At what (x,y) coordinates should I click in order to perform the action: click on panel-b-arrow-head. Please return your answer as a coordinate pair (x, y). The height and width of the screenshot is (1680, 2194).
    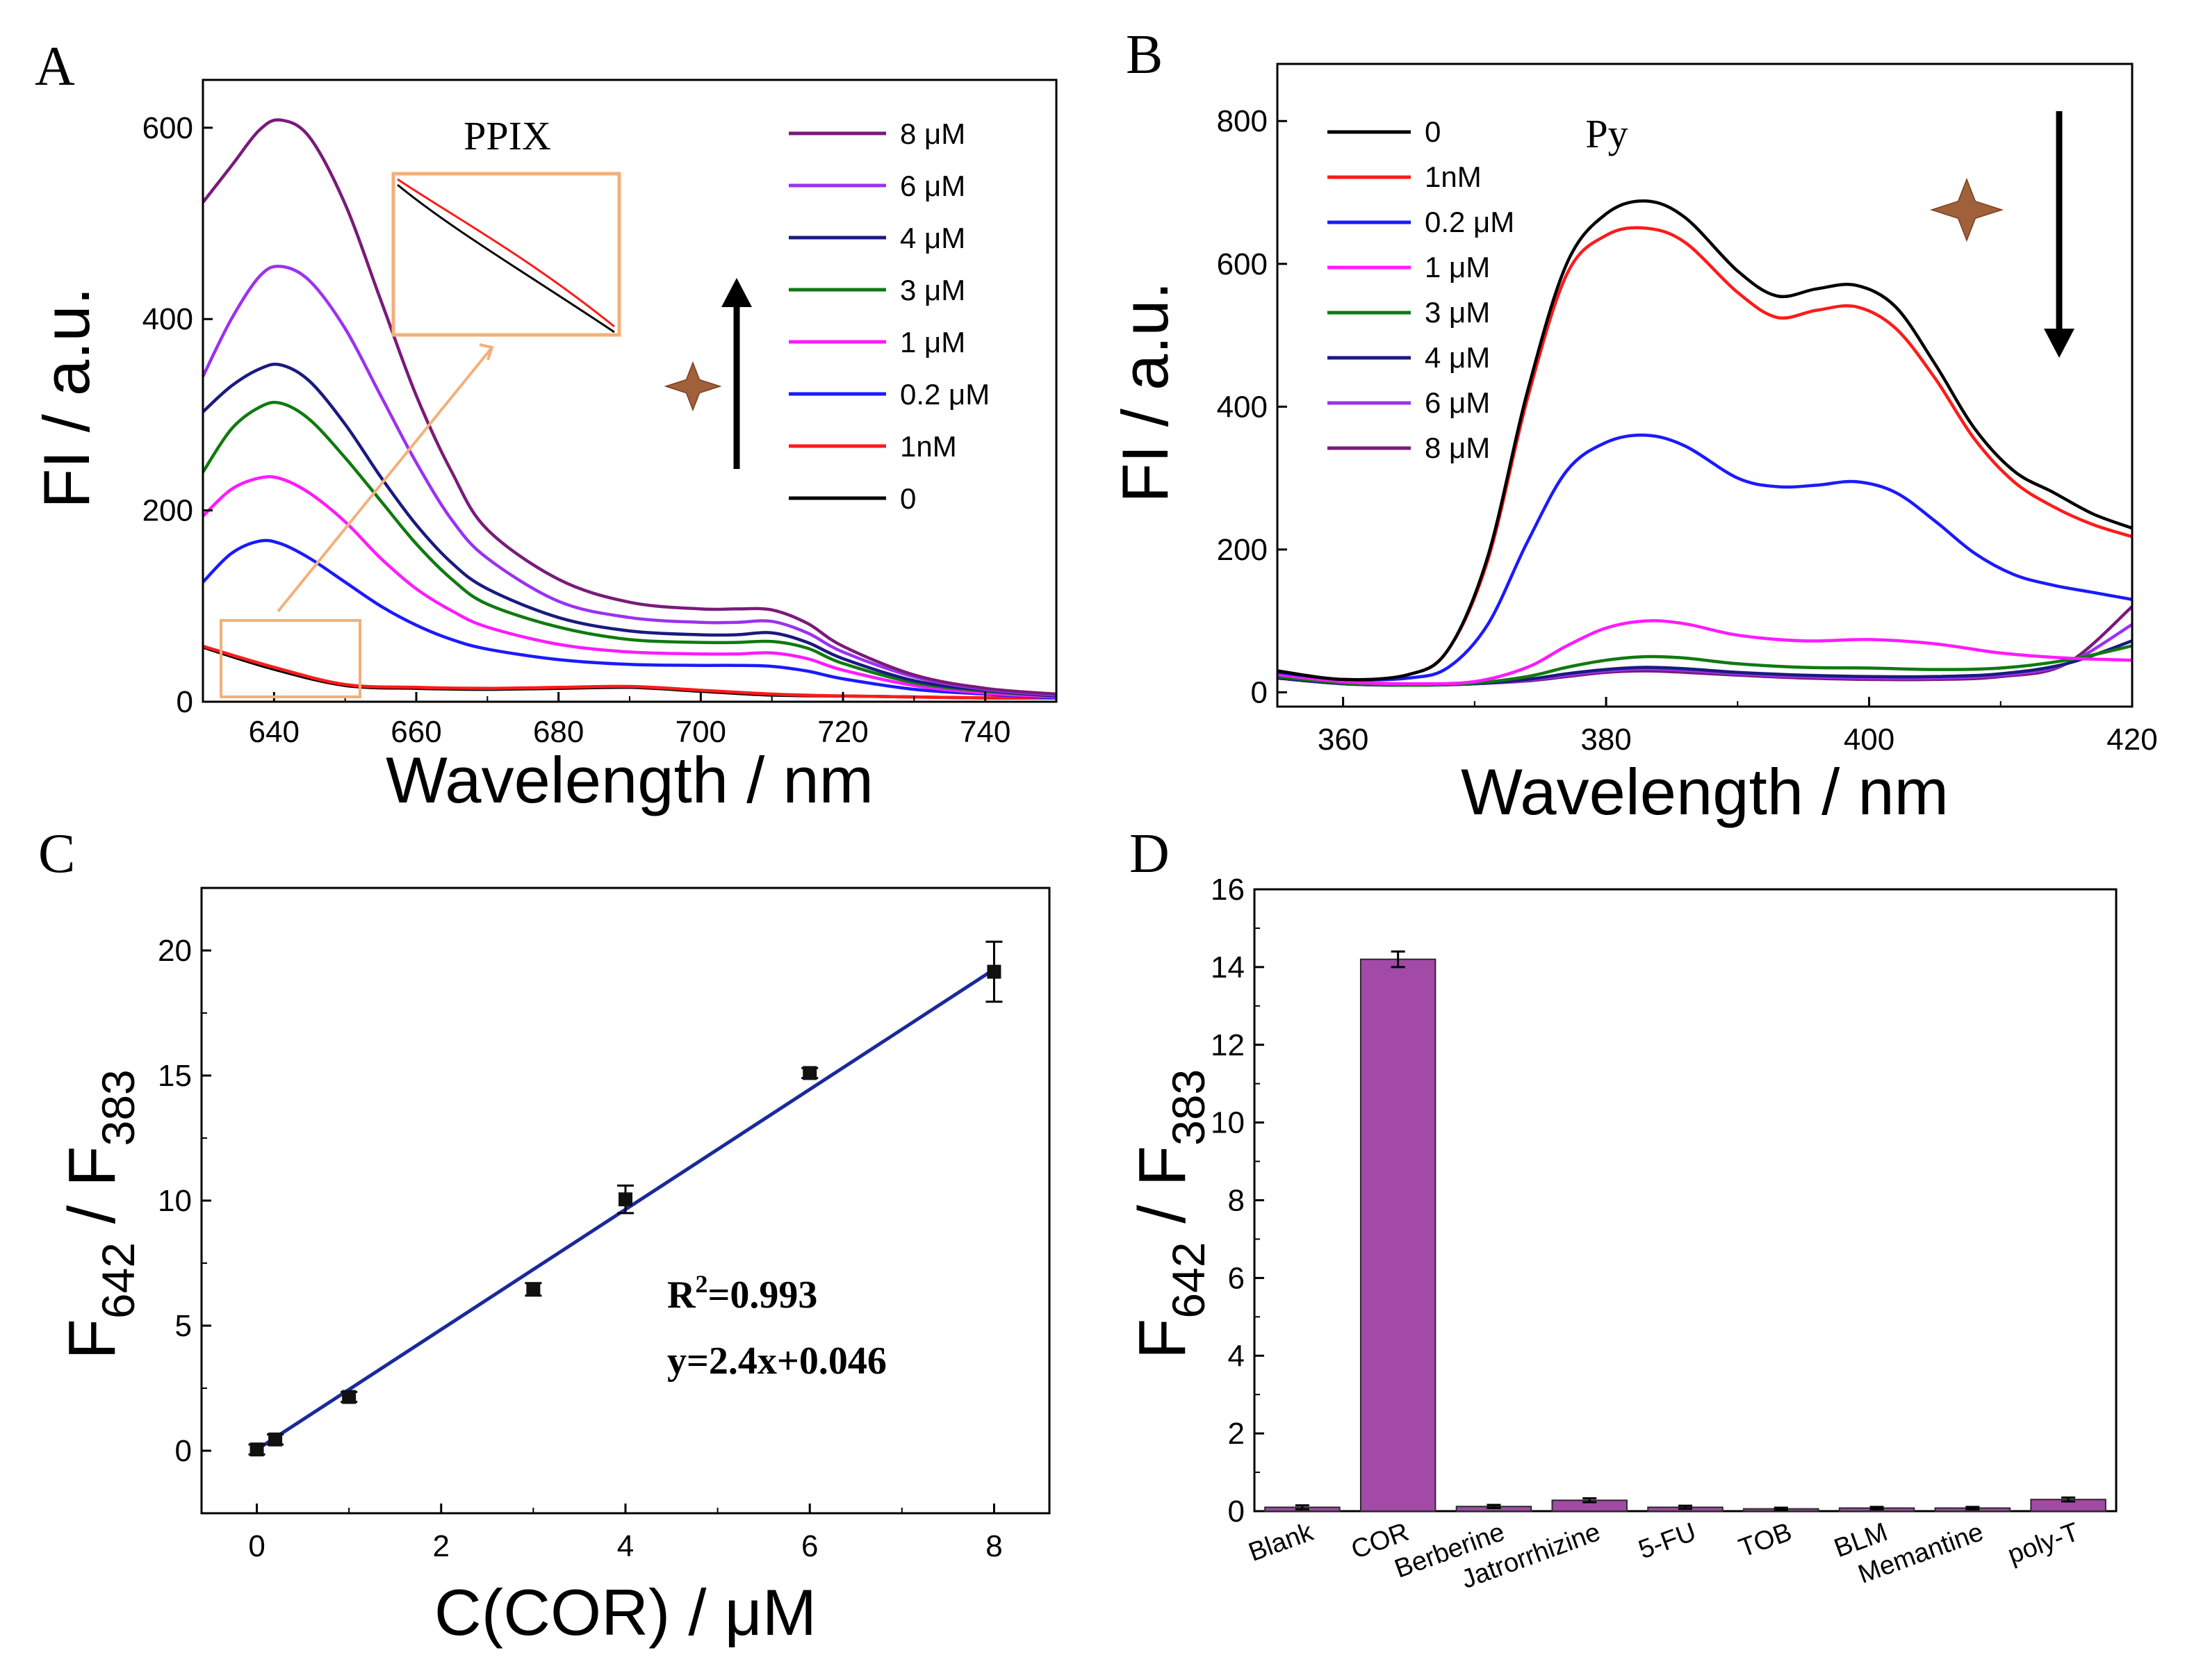
    Looking at the image, I should click on (2059, 343).